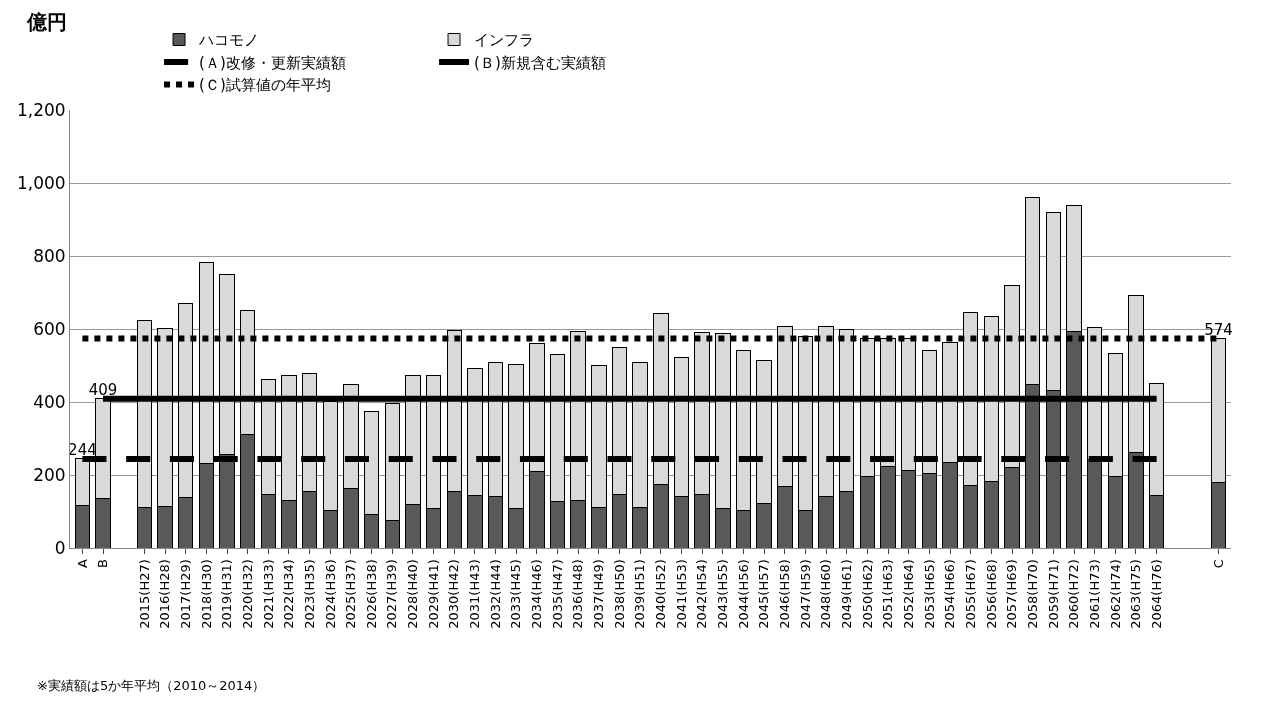  What do you see at coordinates (206, 594) in the screenshot?
I see `x-tick-label: 2018(H30)` at bounding box center [206, 594].